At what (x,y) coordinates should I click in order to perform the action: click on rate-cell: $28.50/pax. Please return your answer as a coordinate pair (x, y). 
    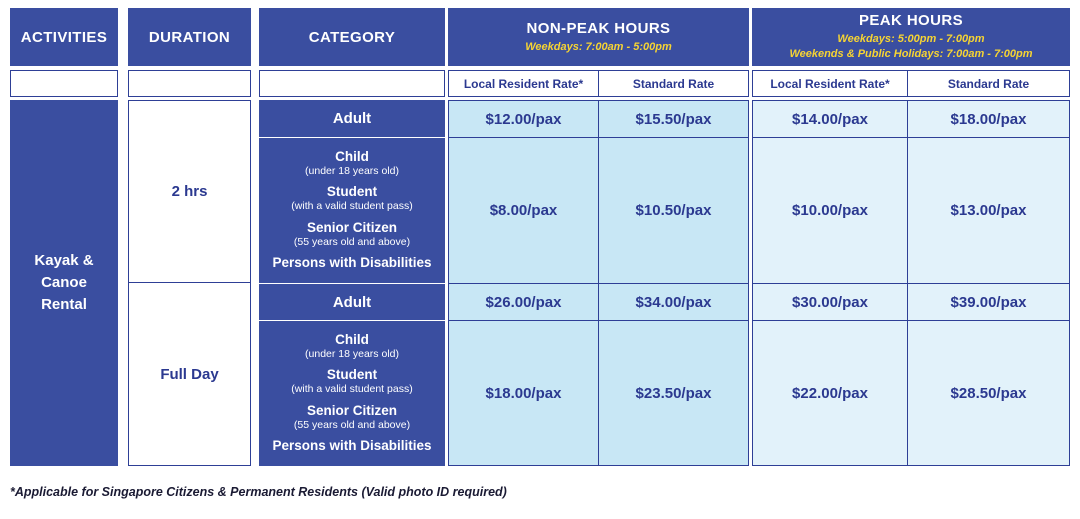
    Looking at the image, I should click on (988, 393).